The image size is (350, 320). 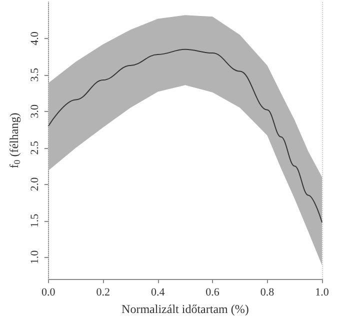 What do you see at coordinates (34, 220) in the screenshot?
I see `y-tick-label: 1.5` at bounding box center [34, 220].